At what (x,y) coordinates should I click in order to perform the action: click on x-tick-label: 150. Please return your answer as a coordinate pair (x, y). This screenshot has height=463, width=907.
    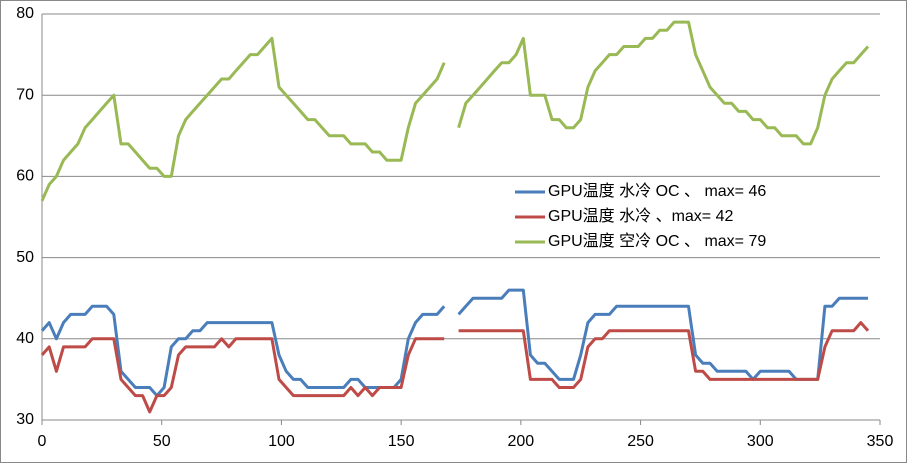
    Looking at the image, I should click on (401, 441).